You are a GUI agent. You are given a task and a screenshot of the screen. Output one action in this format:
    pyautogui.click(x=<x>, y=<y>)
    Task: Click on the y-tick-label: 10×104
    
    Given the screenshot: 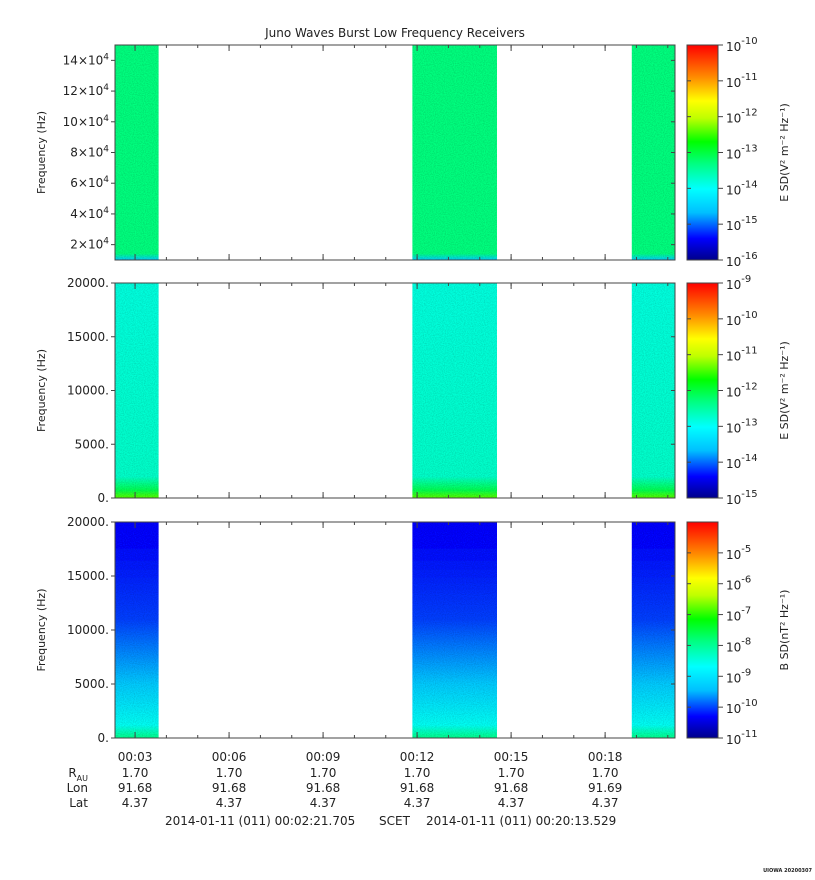 What is the action you would take?
    pyautogui.click(x=86, y=121)
    